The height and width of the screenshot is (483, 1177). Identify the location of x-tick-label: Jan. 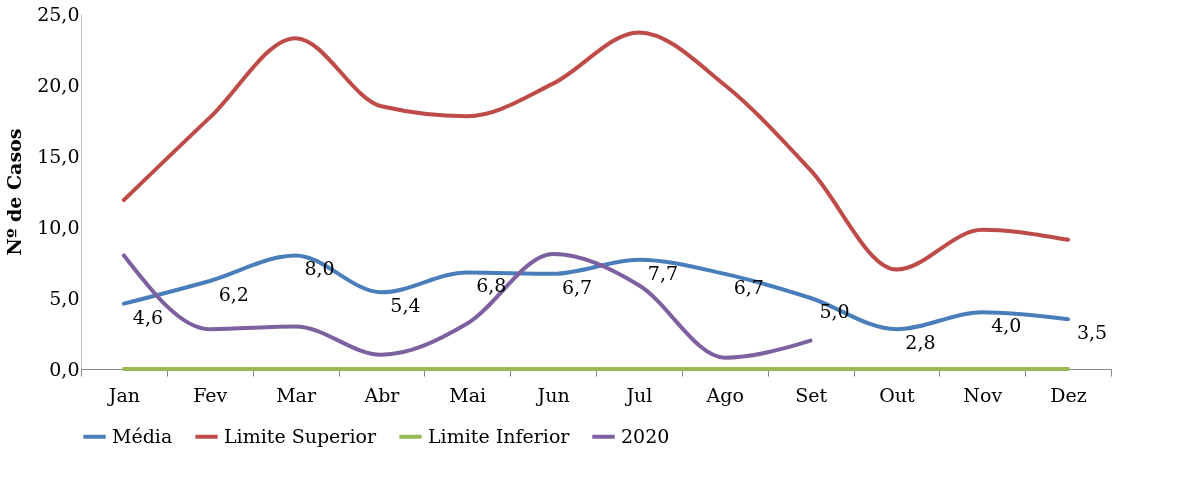
(123, 394).